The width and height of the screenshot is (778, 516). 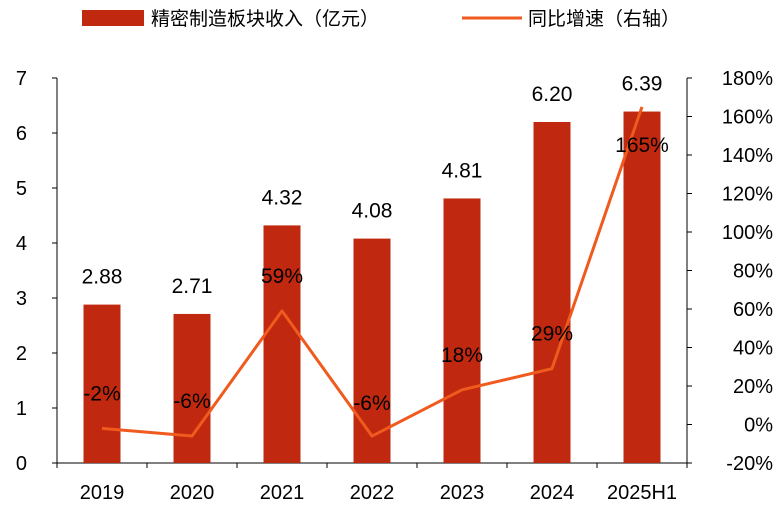 I want to click on right-tick-label: 160%, so click(x=747, y=118).